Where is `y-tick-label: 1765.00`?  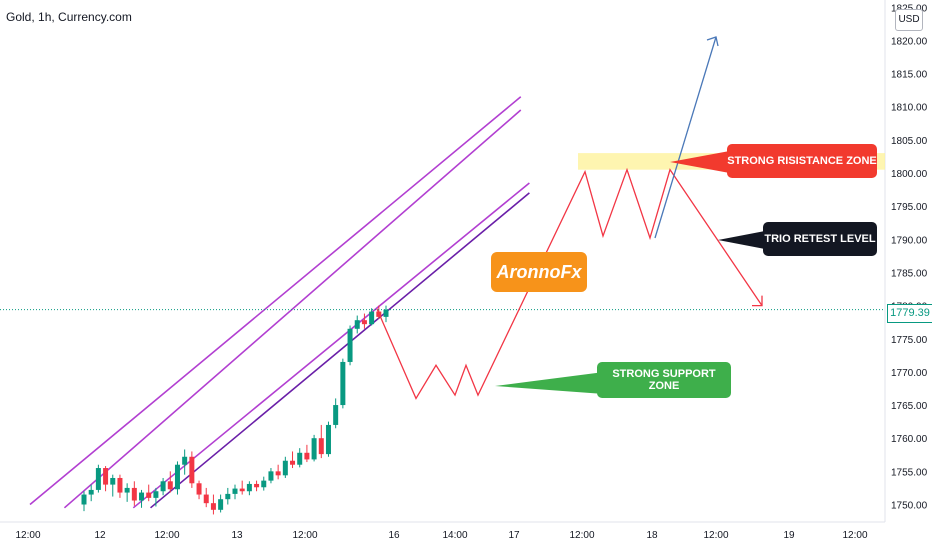
y-tick-label: 1765.00 is located at coordinates (909, 406).